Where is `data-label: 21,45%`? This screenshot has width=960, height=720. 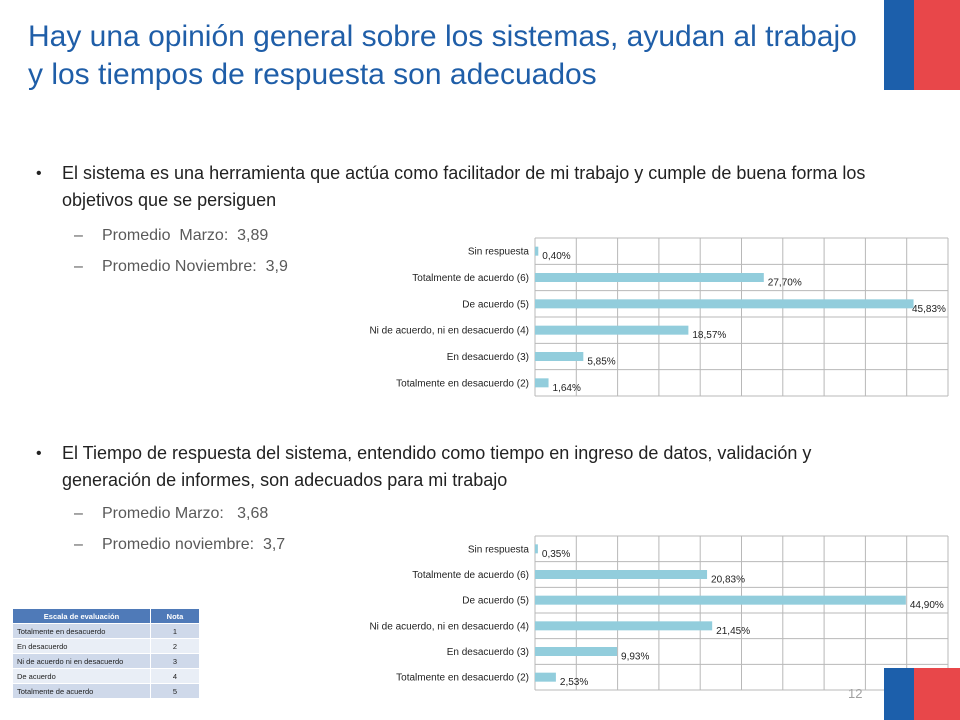 data-label: 21,45% is located at coordinates (733, 631).